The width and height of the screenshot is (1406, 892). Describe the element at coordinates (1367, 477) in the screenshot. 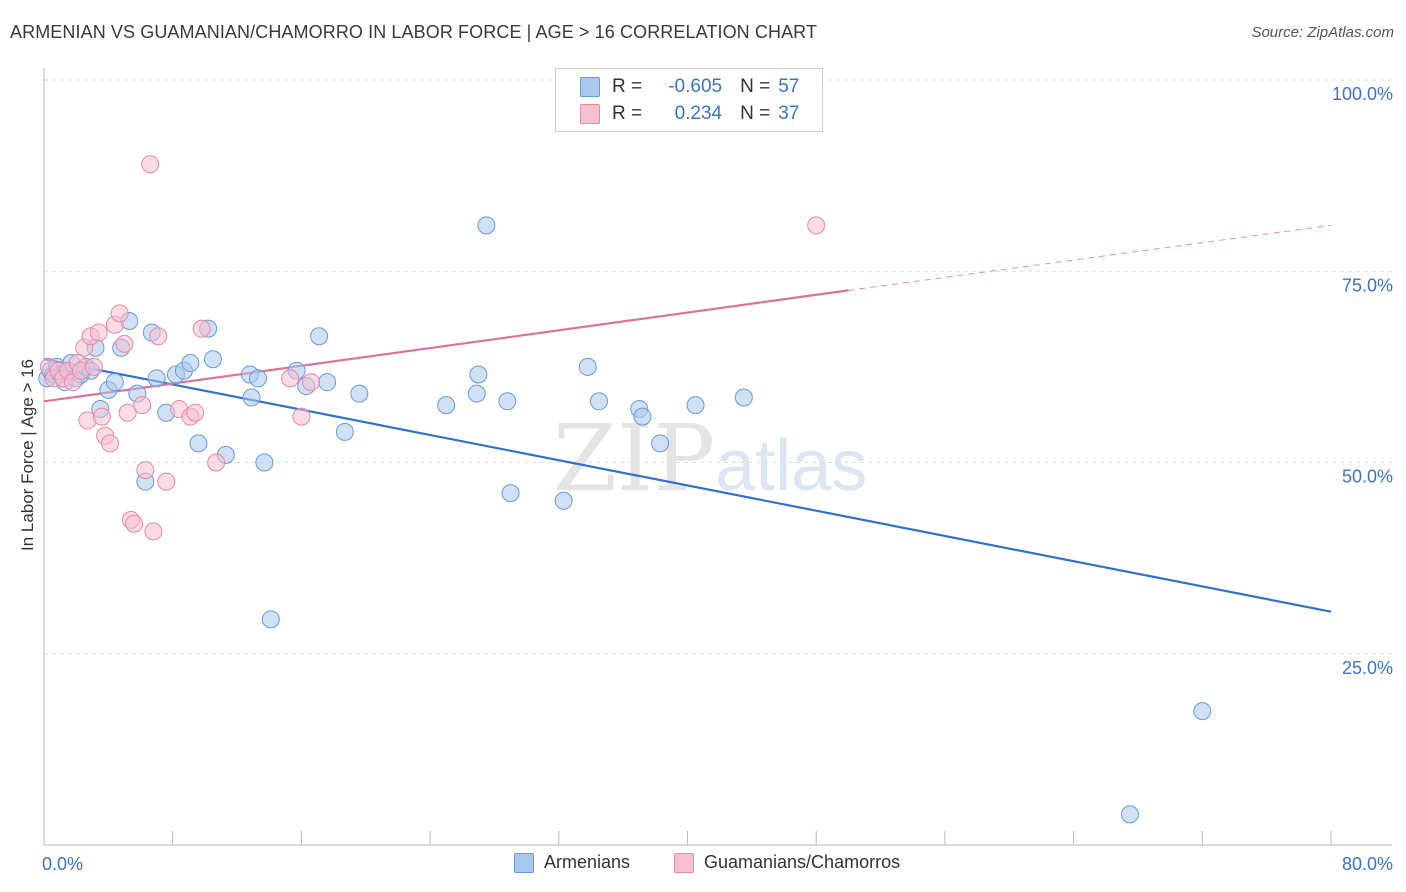

I see `y-tick-label: 50.0%` at that location.